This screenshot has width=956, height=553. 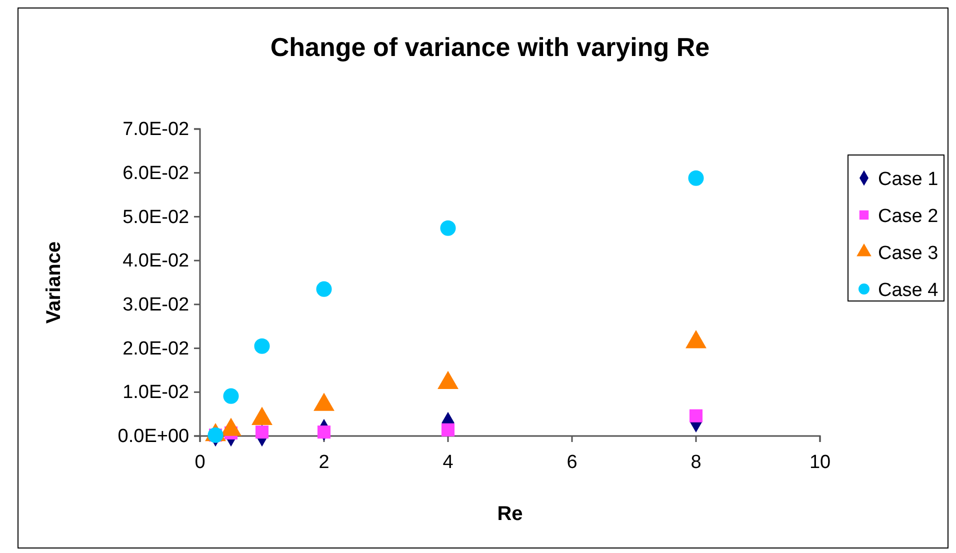 I want to click on y-axis-title: Variance, so click(x=54, y=282).